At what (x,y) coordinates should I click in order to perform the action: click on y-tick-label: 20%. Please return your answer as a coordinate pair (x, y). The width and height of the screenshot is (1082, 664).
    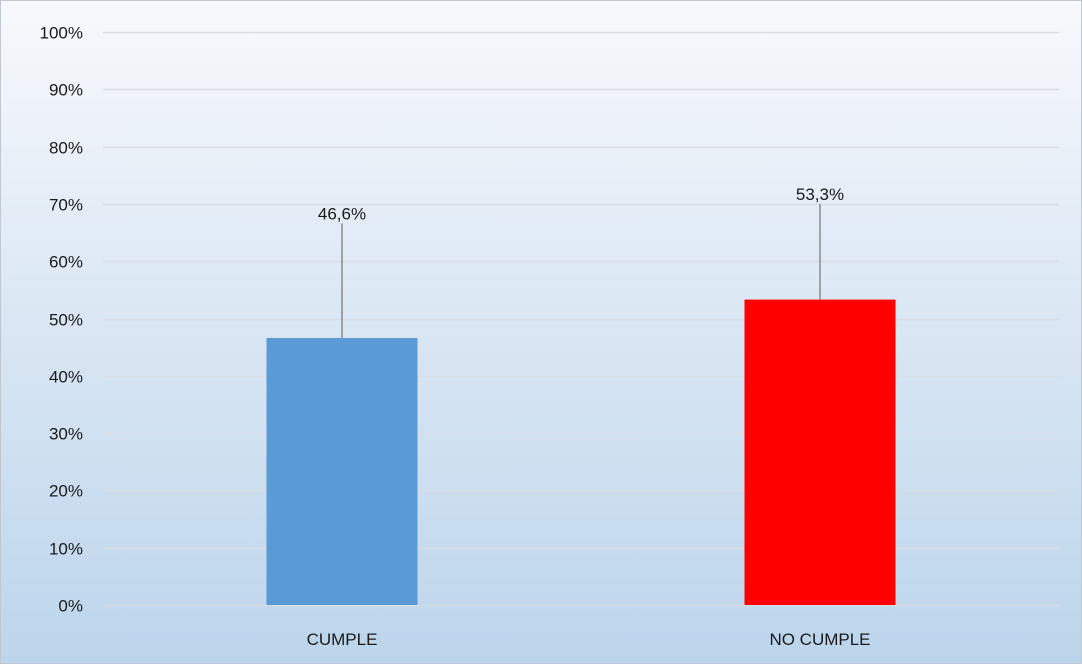
    Looking at the image, I should click on (66, 491).